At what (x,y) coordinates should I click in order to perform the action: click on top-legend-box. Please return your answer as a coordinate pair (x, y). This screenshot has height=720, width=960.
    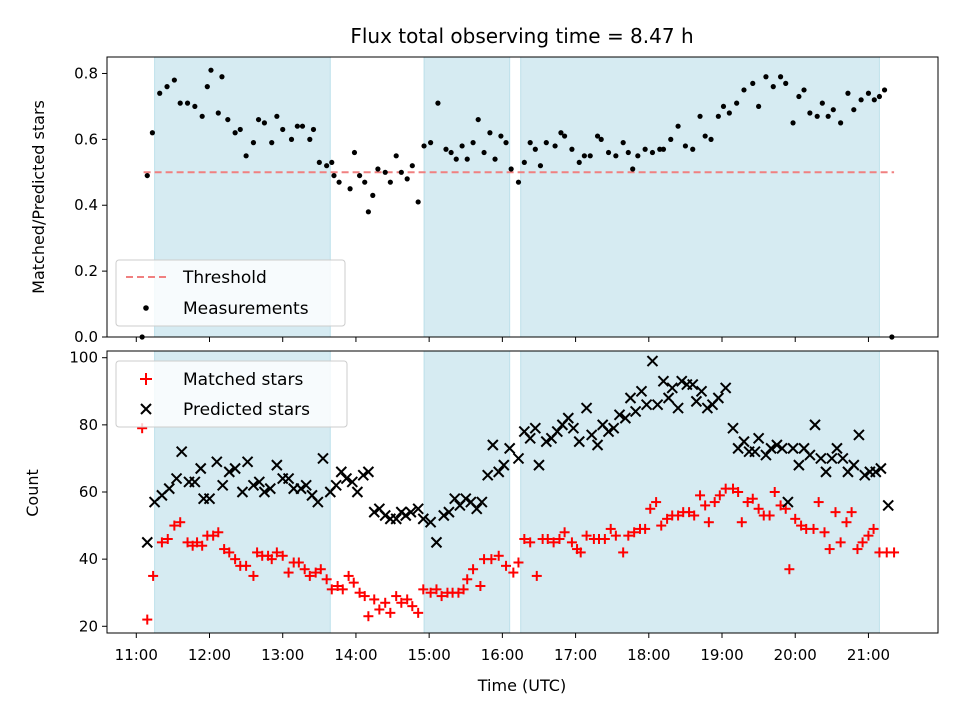
    Looking at the image, I should click on (230, 293).